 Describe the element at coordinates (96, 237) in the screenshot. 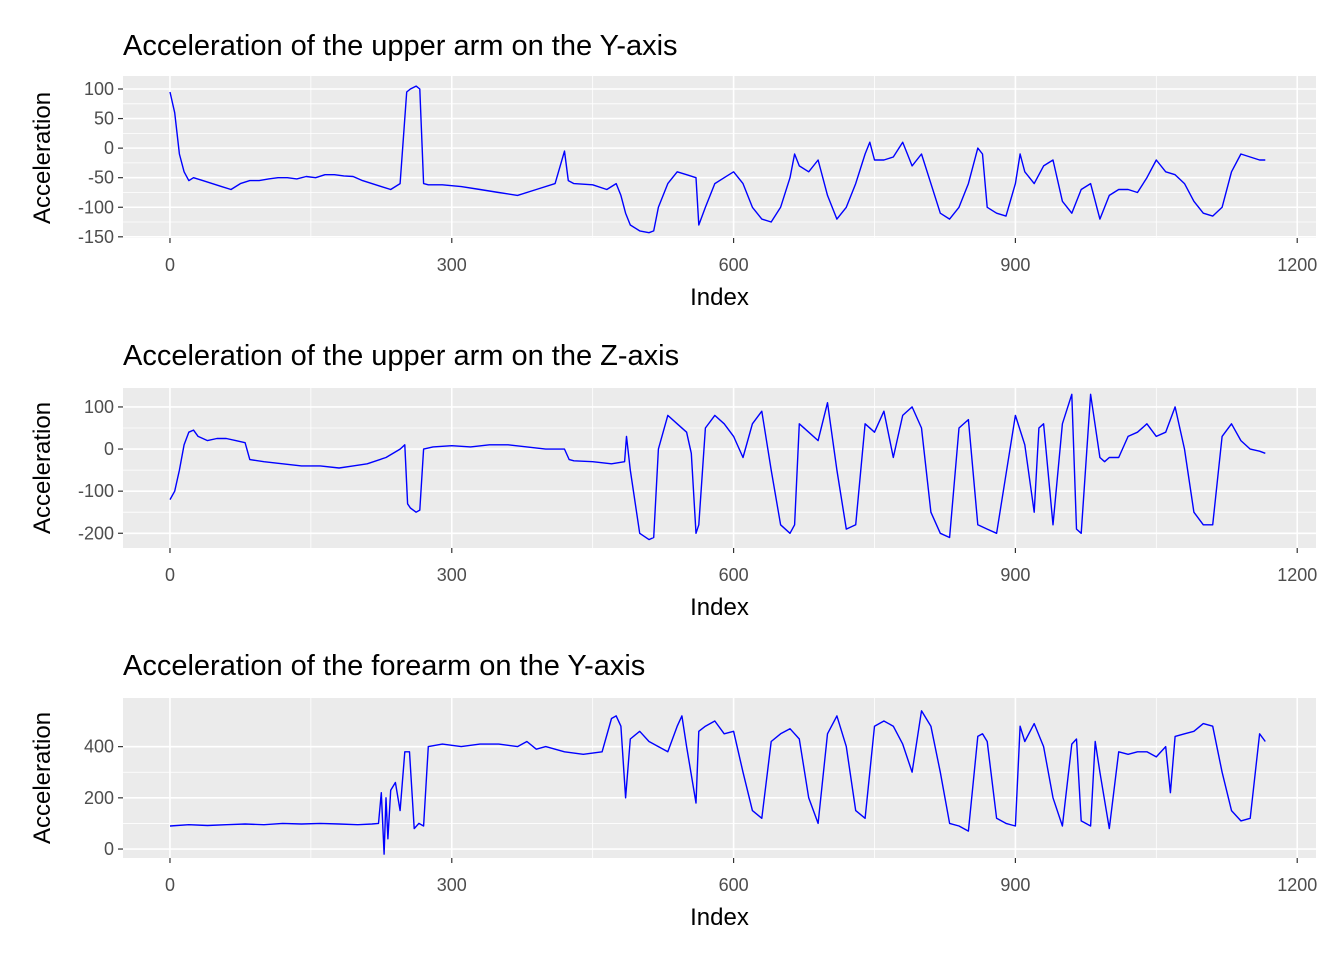

I see `y-tick-label: -150` at that location.